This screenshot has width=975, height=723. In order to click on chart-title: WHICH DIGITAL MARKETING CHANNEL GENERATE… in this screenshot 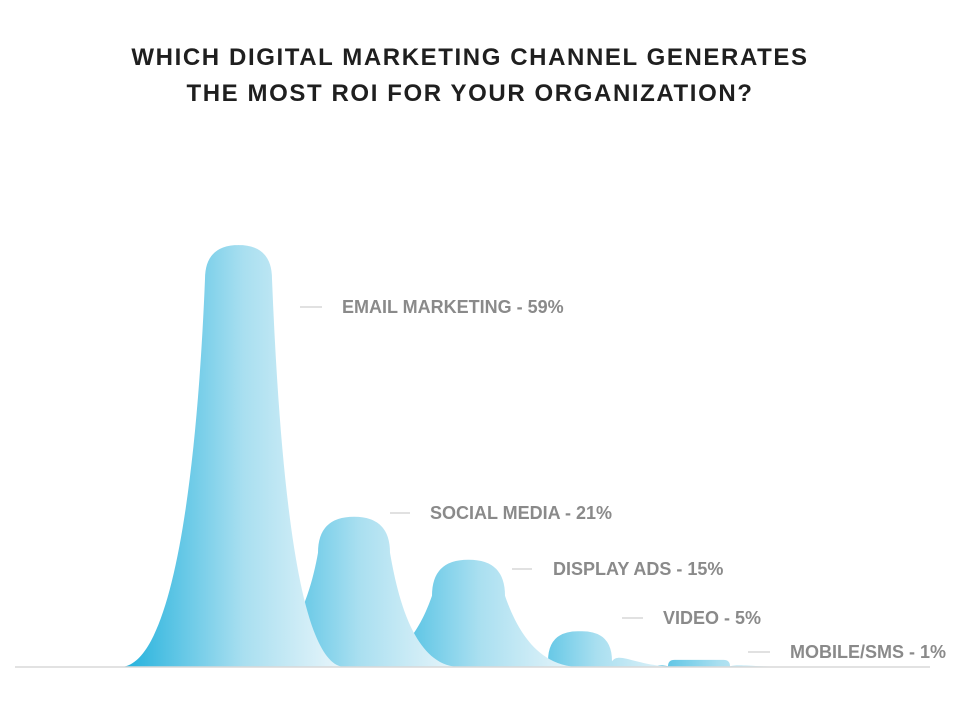, I will do `click(470, 76)`.